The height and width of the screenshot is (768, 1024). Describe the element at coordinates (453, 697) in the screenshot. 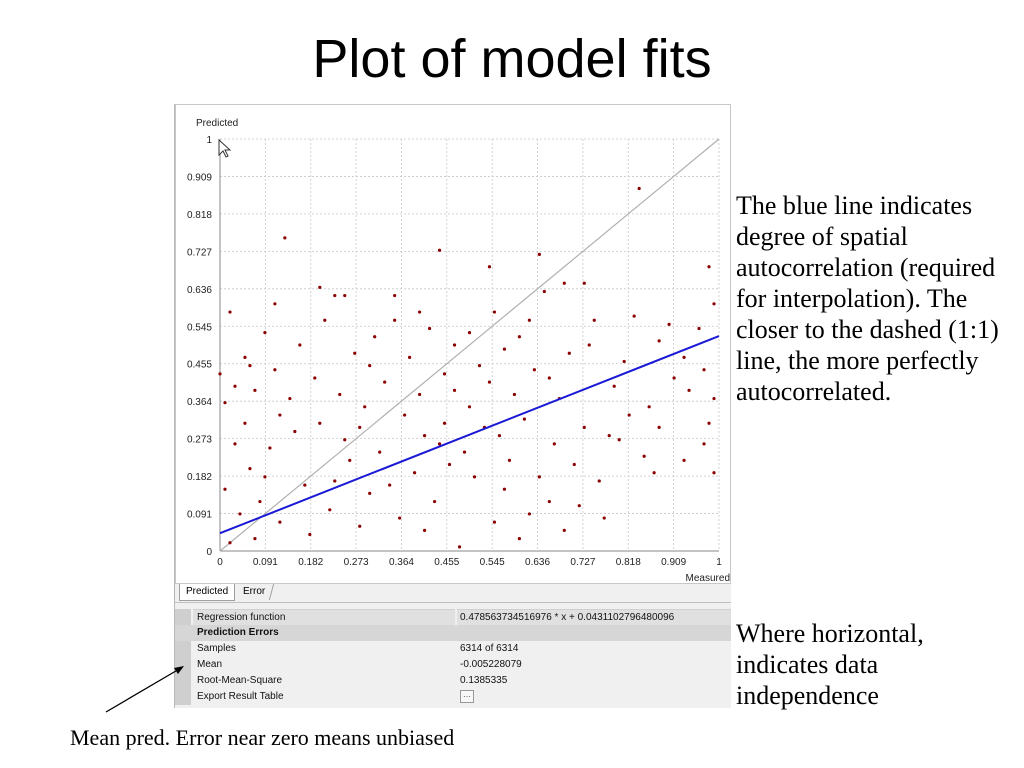

I see `table-row-export: Export Result Table ⋯` at that location.